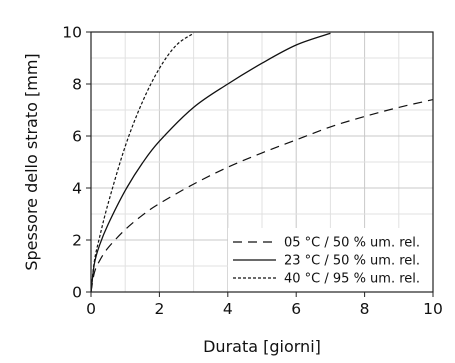 The image size is (455, 363). I want to click on x-tick-label: 6, so click(296, 309).